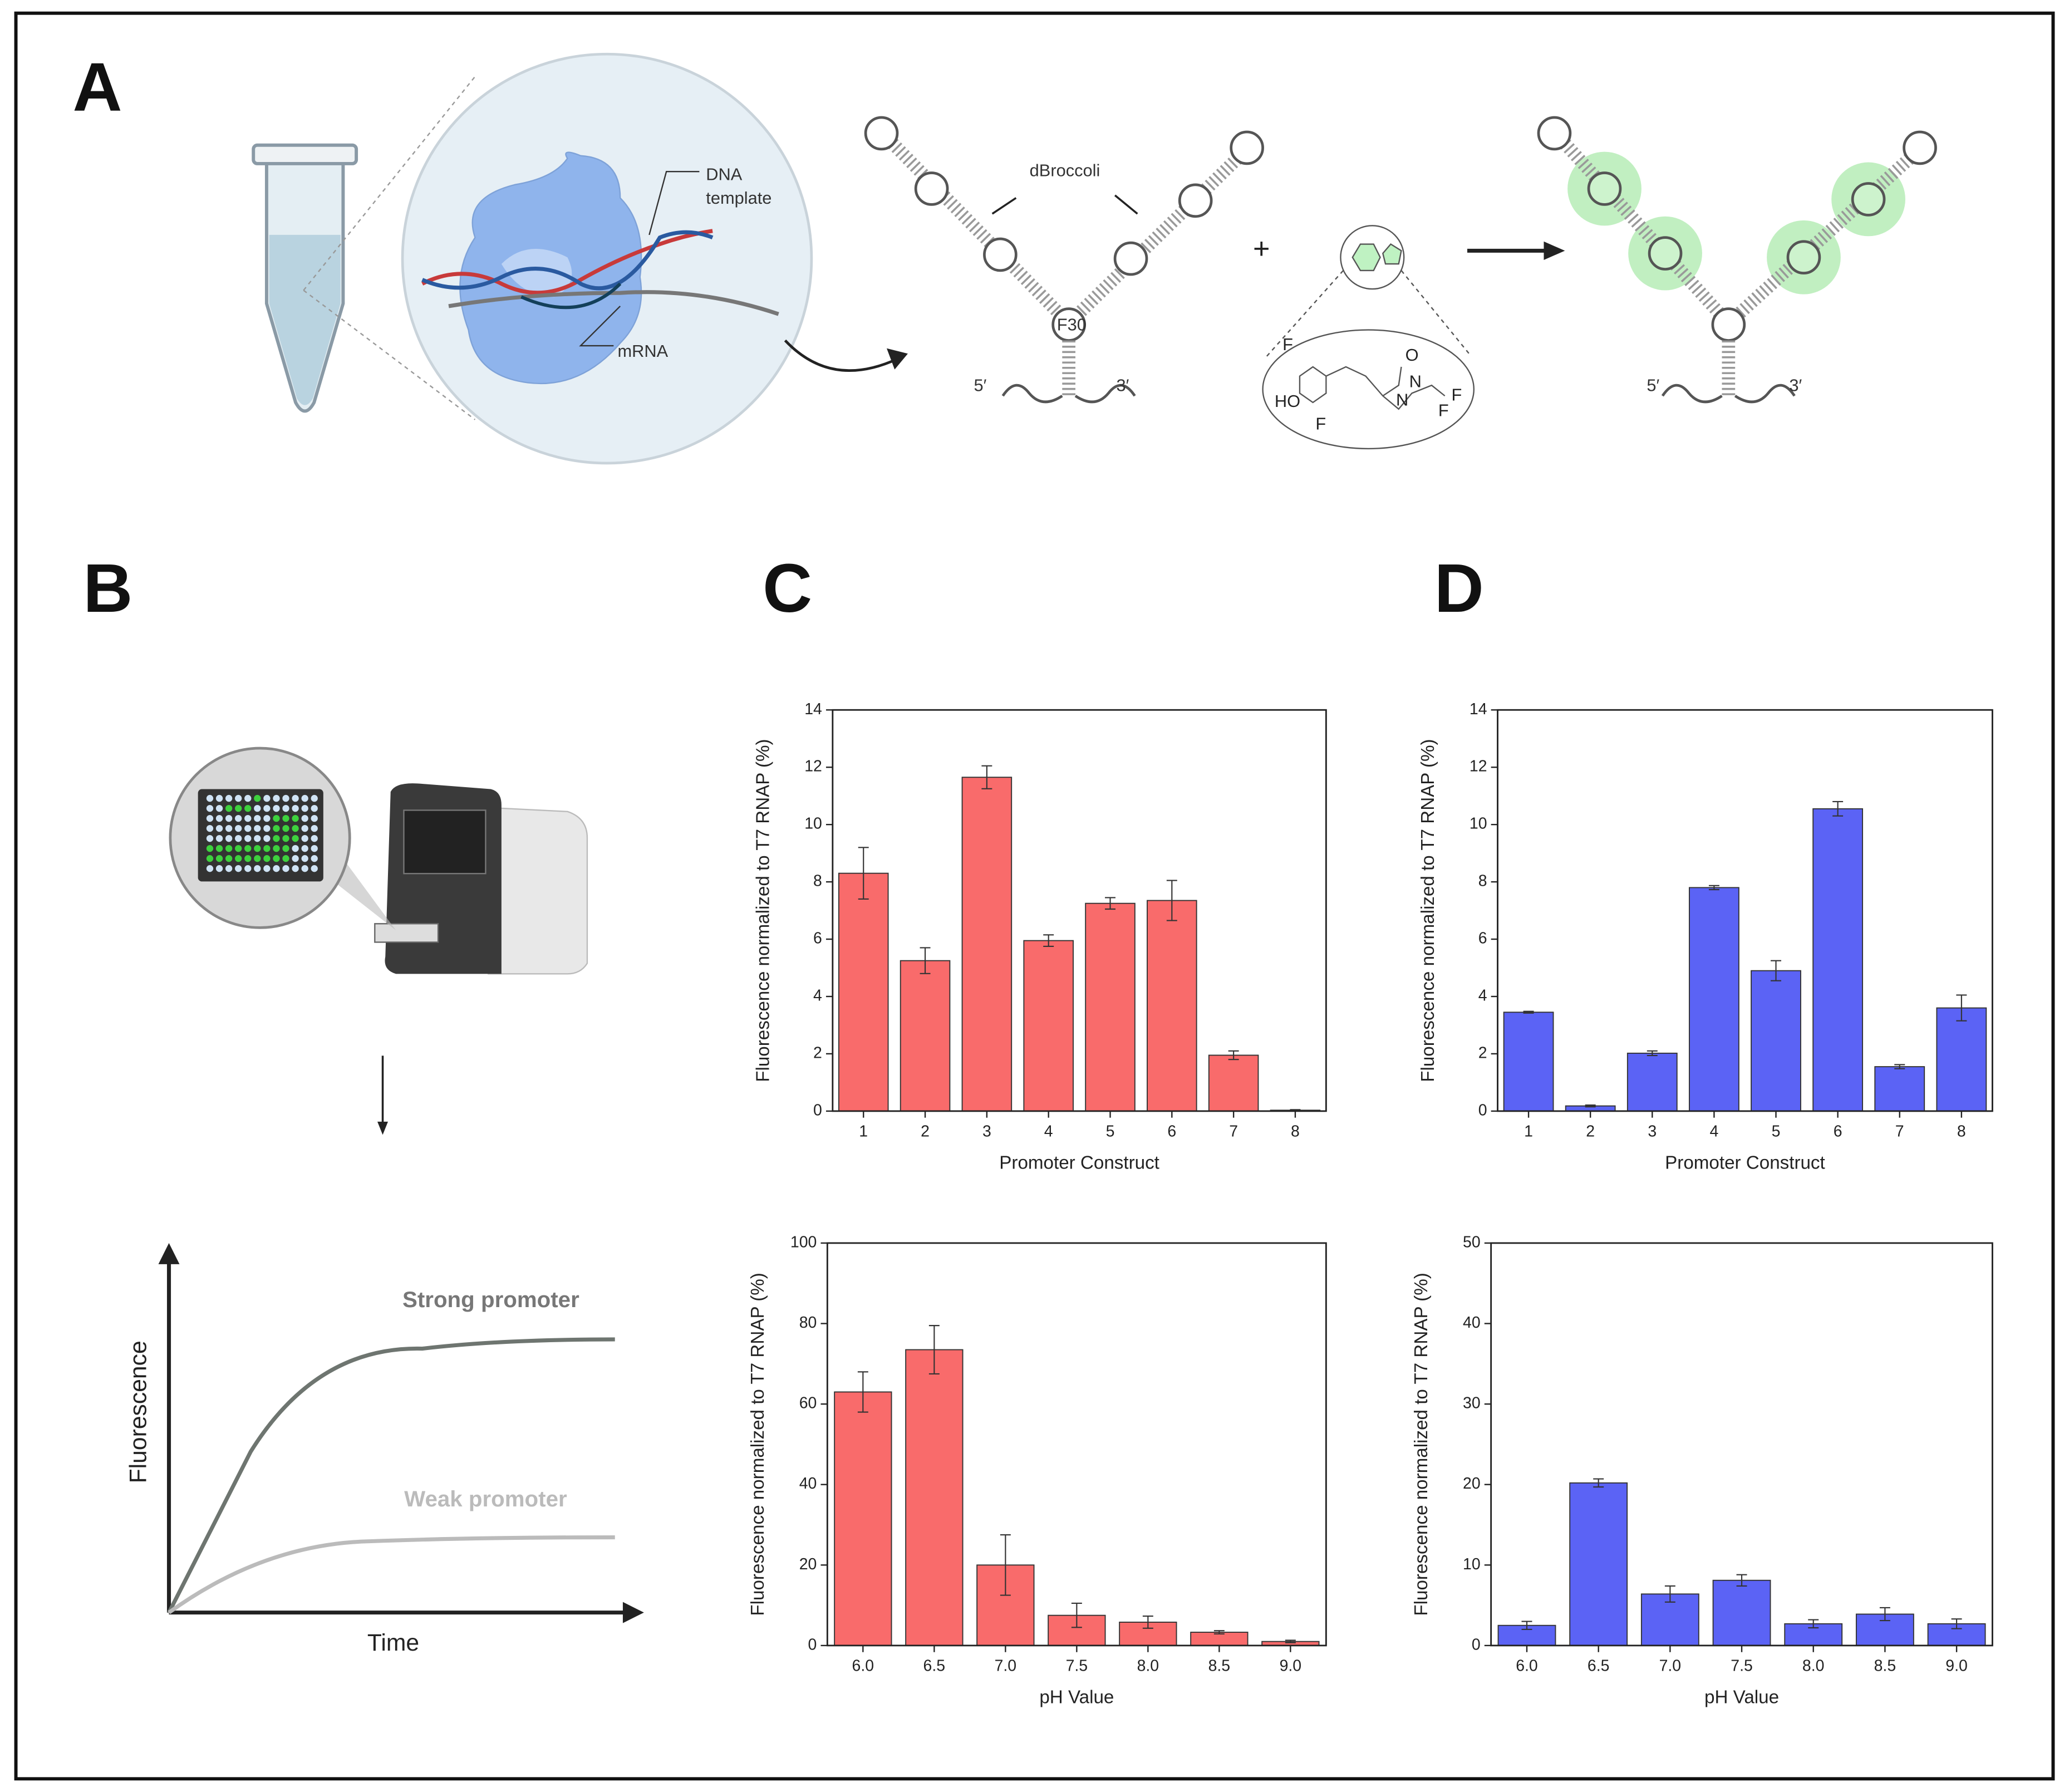 The image size is (2069, 1792). What do you see at coordinates (1741, 1697) in the screenshot?
I see `x-axis-label: pH Value` at bounding box center [1741, 1697].